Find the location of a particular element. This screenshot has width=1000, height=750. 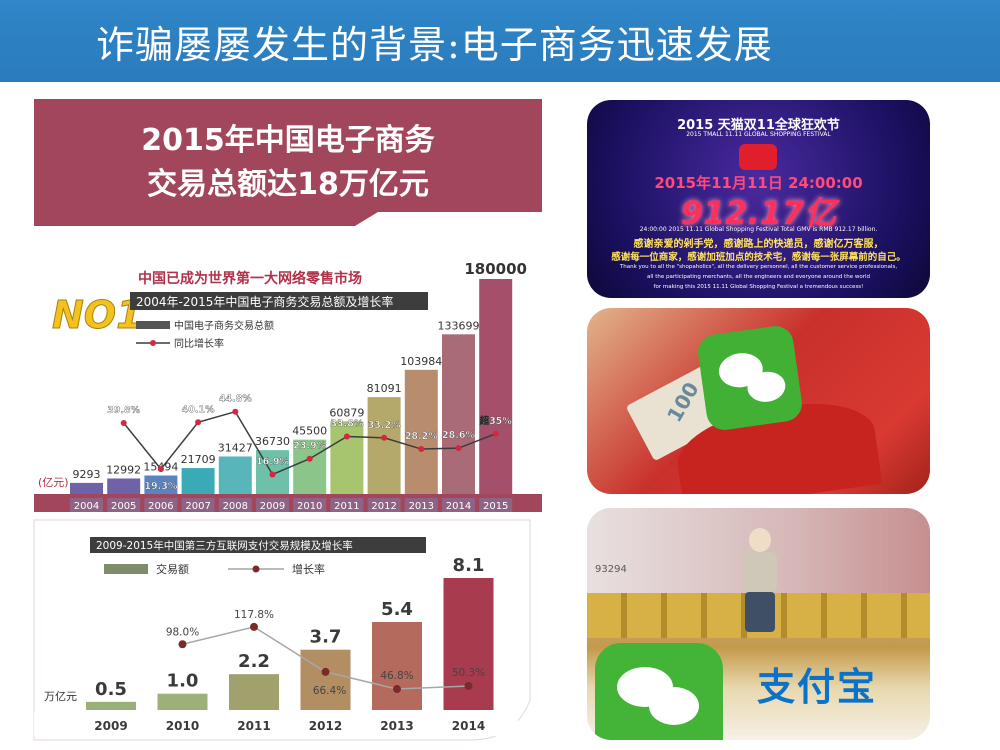

chart1-value-label: 36730 is located at coordinates (272, 441).